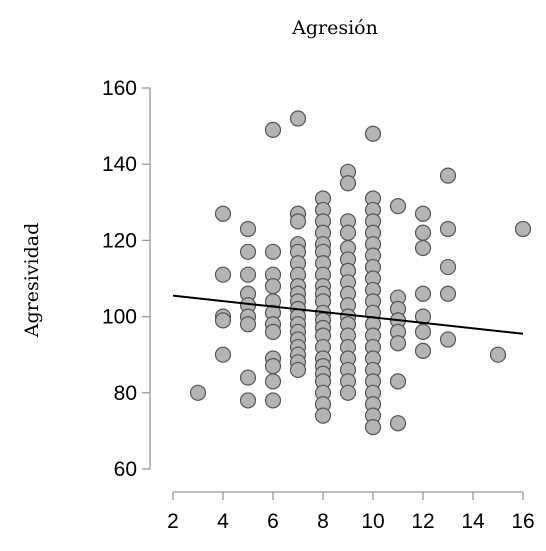 The image size is (546, 551). Describe the element at coordinates (119, 240) in the screenshot. I see `y-tick-label: 120` at that location.